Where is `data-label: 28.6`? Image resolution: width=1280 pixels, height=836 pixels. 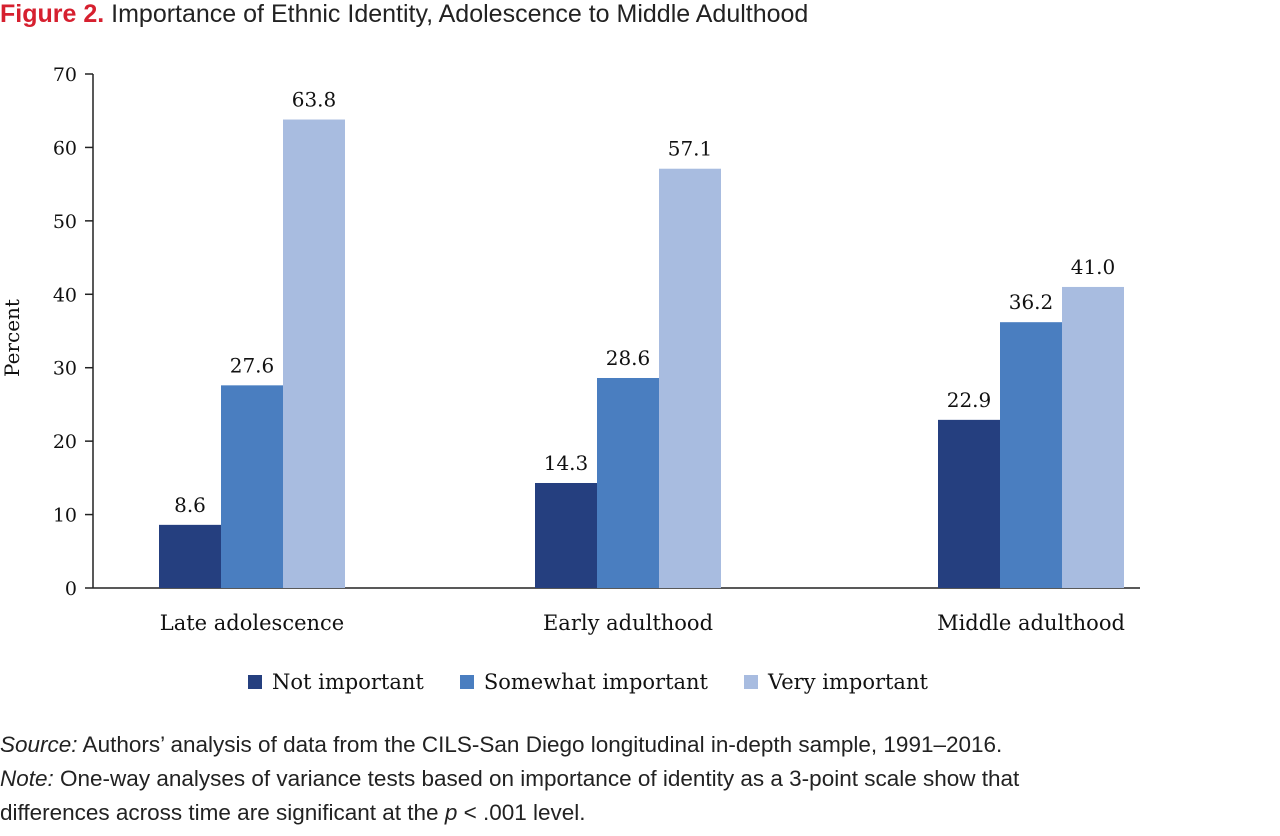 data-label: 28.6 is located at coordinates (628, 358).